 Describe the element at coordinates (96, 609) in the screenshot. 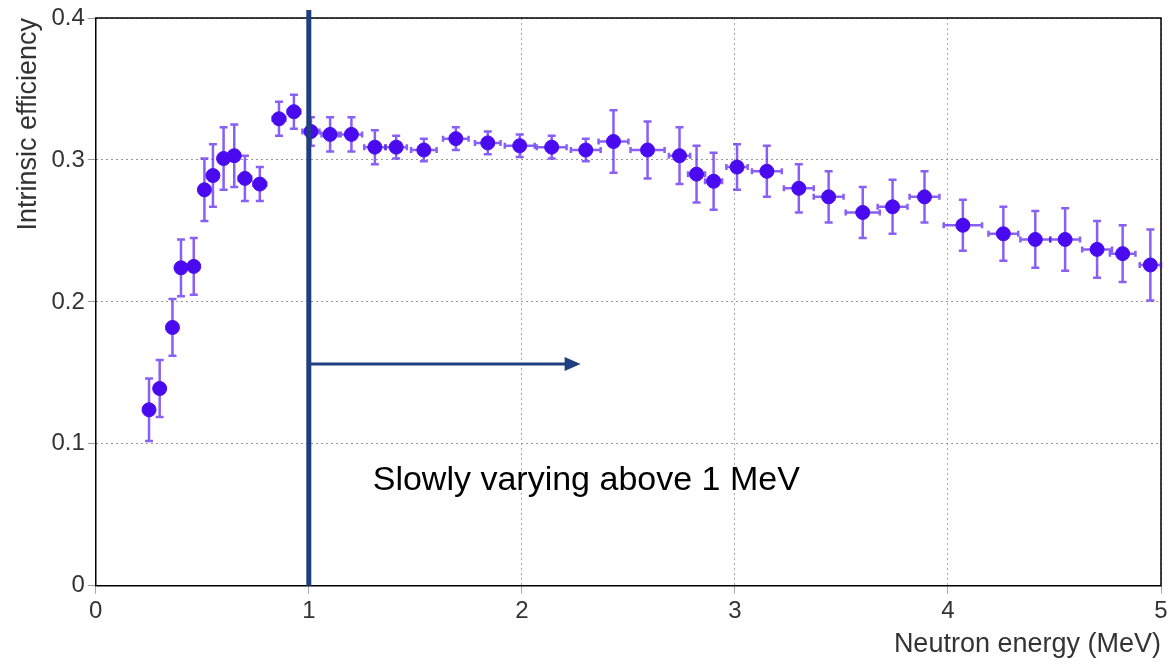

I see `x-tick-label: 0` at that location.